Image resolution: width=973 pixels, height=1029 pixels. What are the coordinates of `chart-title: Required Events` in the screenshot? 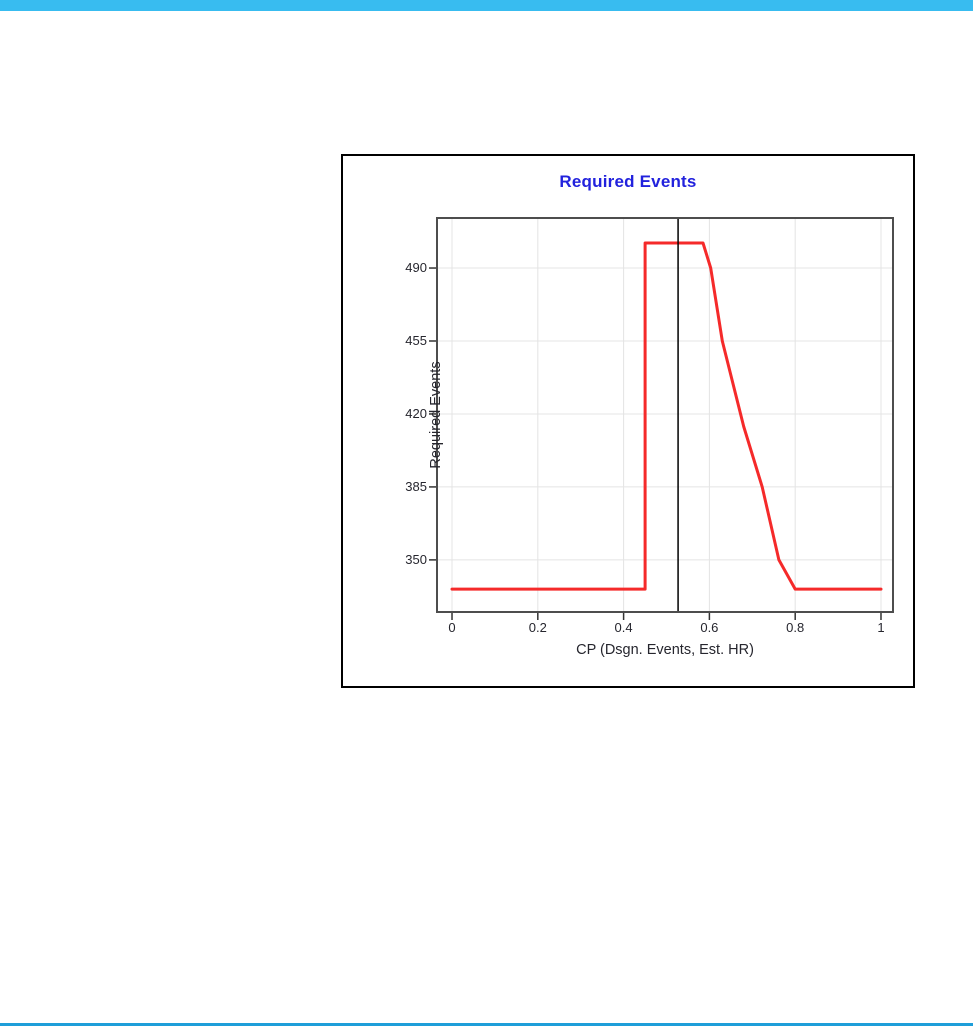 It's located at (628, 181).